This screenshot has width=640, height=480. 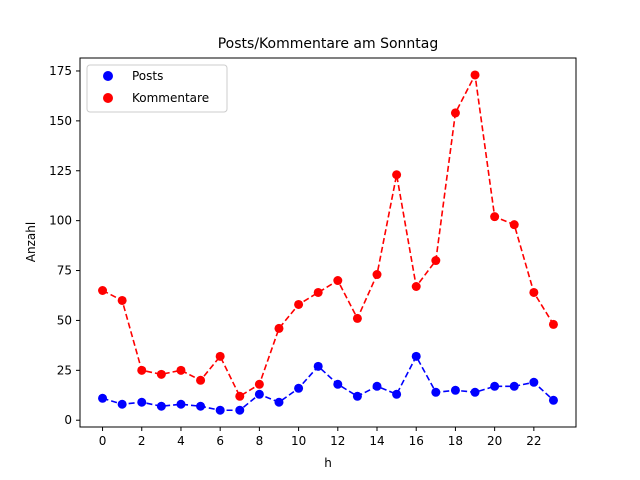 What do you see at coordinates (416, 441) in the screenshot?
I see `x-tick-label: 16` at bounding box center [416, 441].